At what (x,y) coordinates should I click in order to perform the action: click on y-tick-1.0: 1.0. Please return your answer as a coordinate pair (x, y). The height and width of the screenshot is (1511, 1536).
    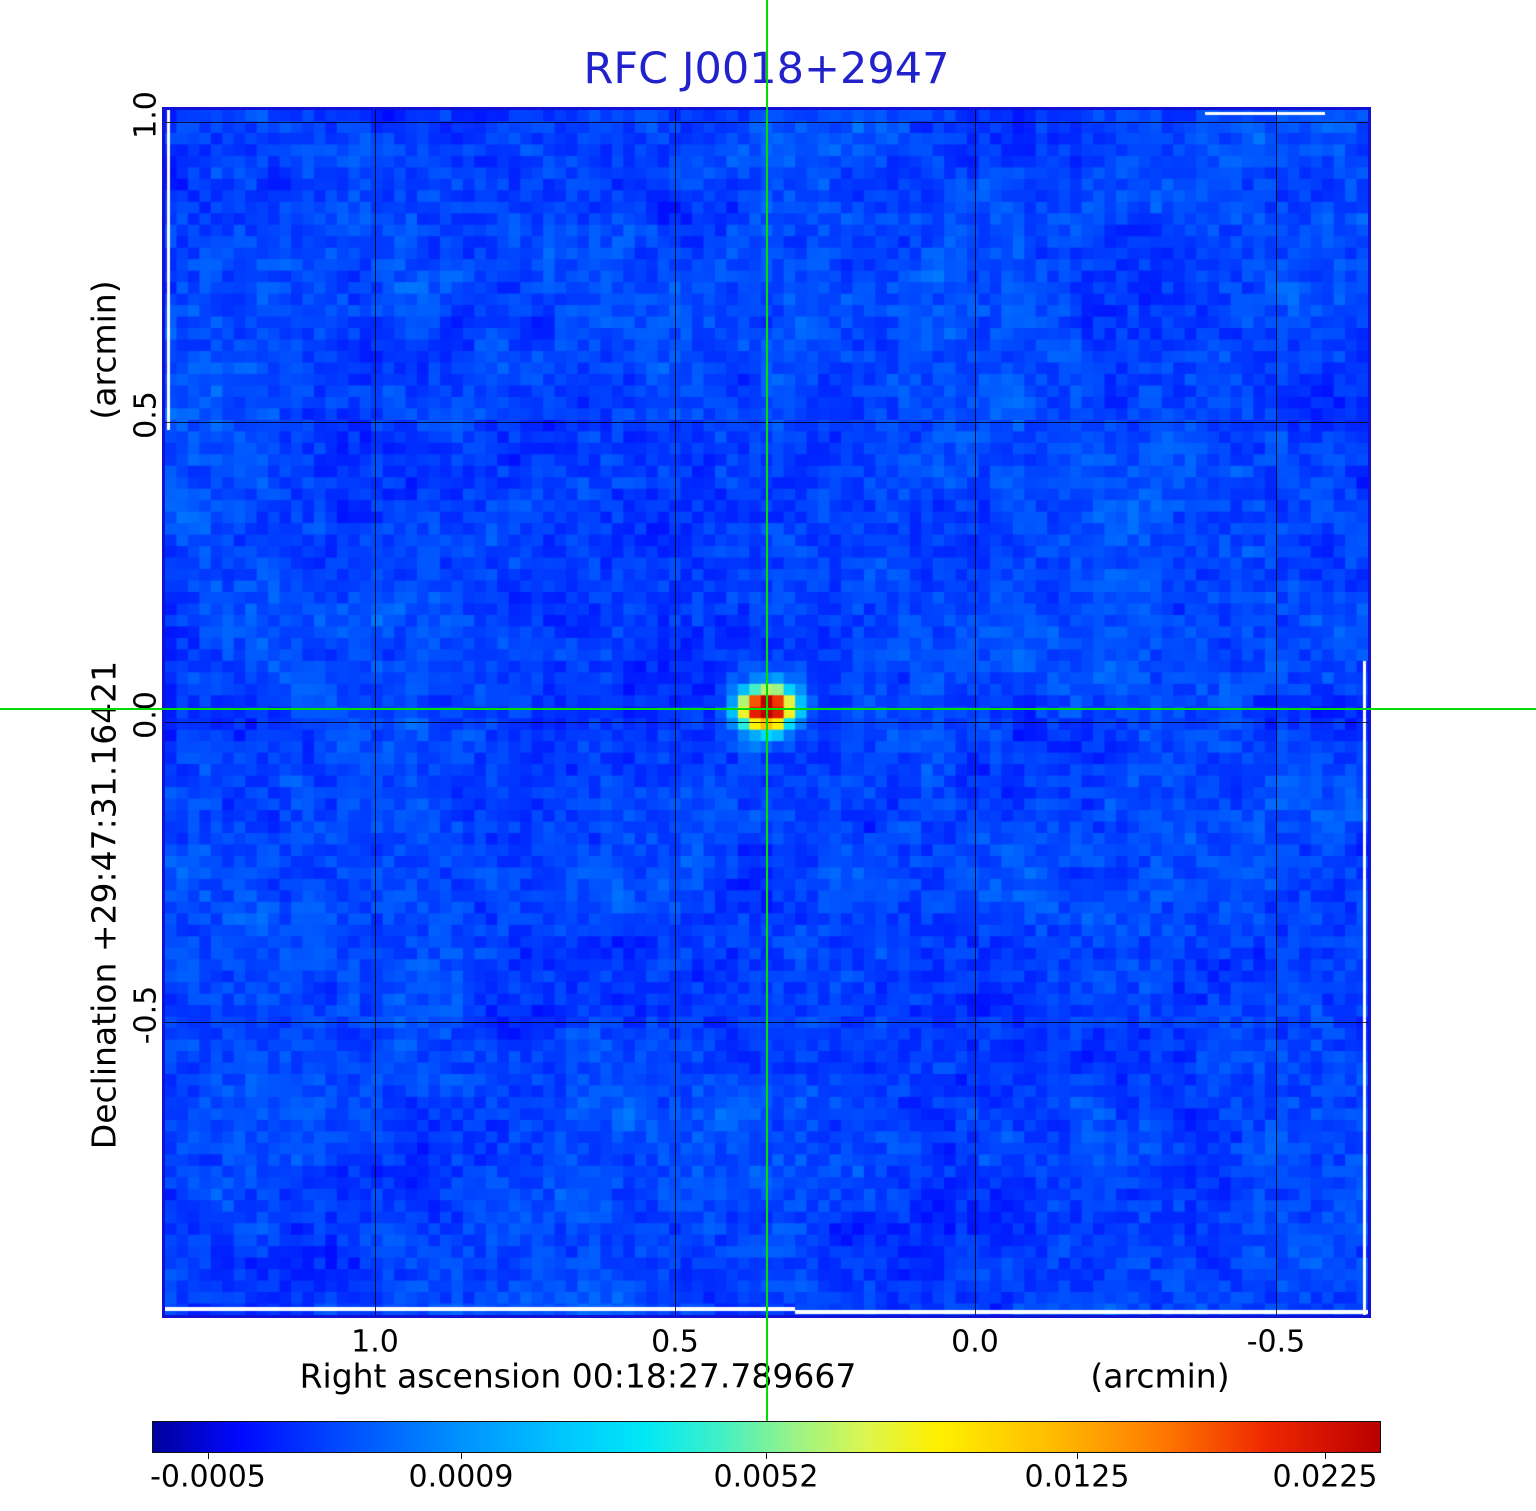
    Looking at the image, I should click on (146, 115).